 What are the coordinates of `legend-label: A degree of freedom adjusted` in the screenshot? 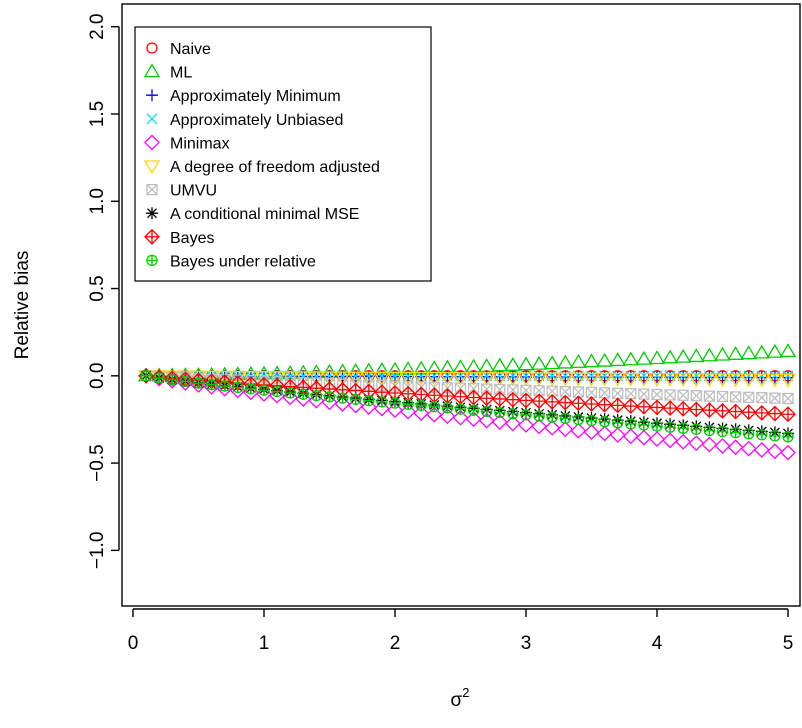 It's located at (275, 167).